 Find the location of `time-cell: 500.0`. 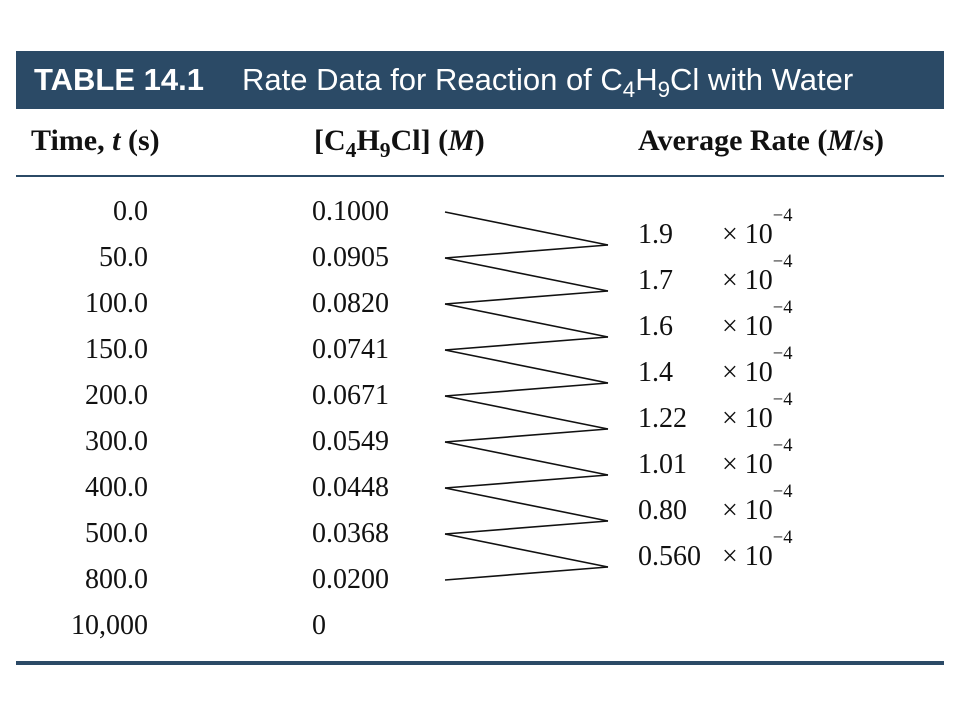

time-cell: 500.0 is located at coordinates (116, 533).